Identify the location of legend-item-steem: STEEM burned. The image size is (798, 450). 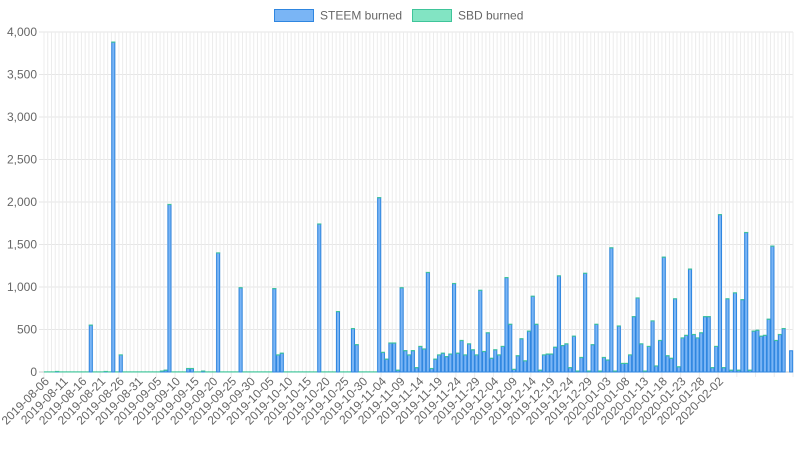
(338, 16).